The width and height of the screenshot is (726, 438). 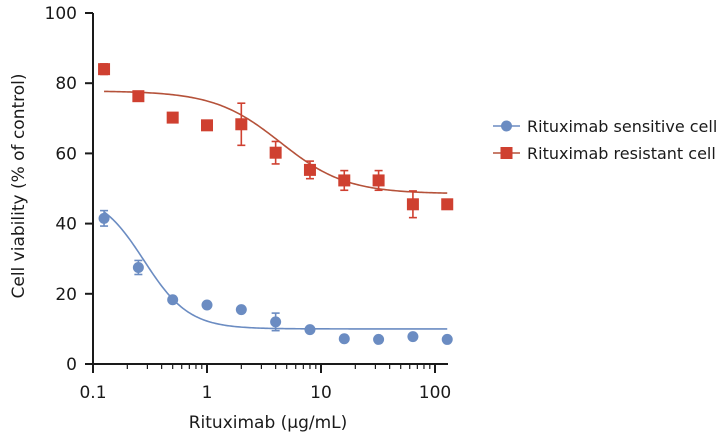 What do you see at coordinates (66, 84) in the screenshot?
I see `y-tick-label: 80` at bounding box center [66, 84].